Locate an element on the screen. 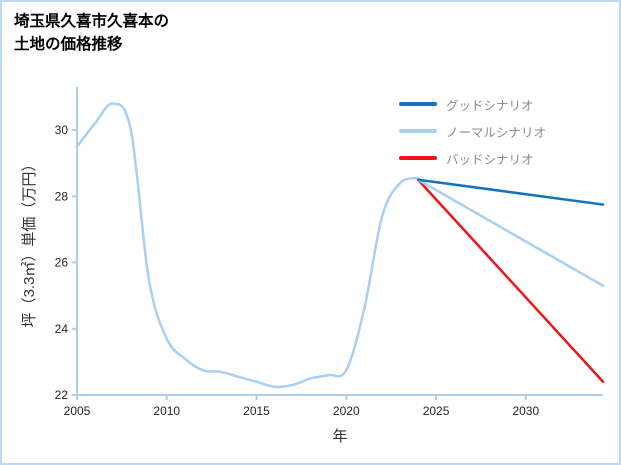 This screenshot has height=465, width=621. svg-text: 30 is located at coordinates (62, 130).